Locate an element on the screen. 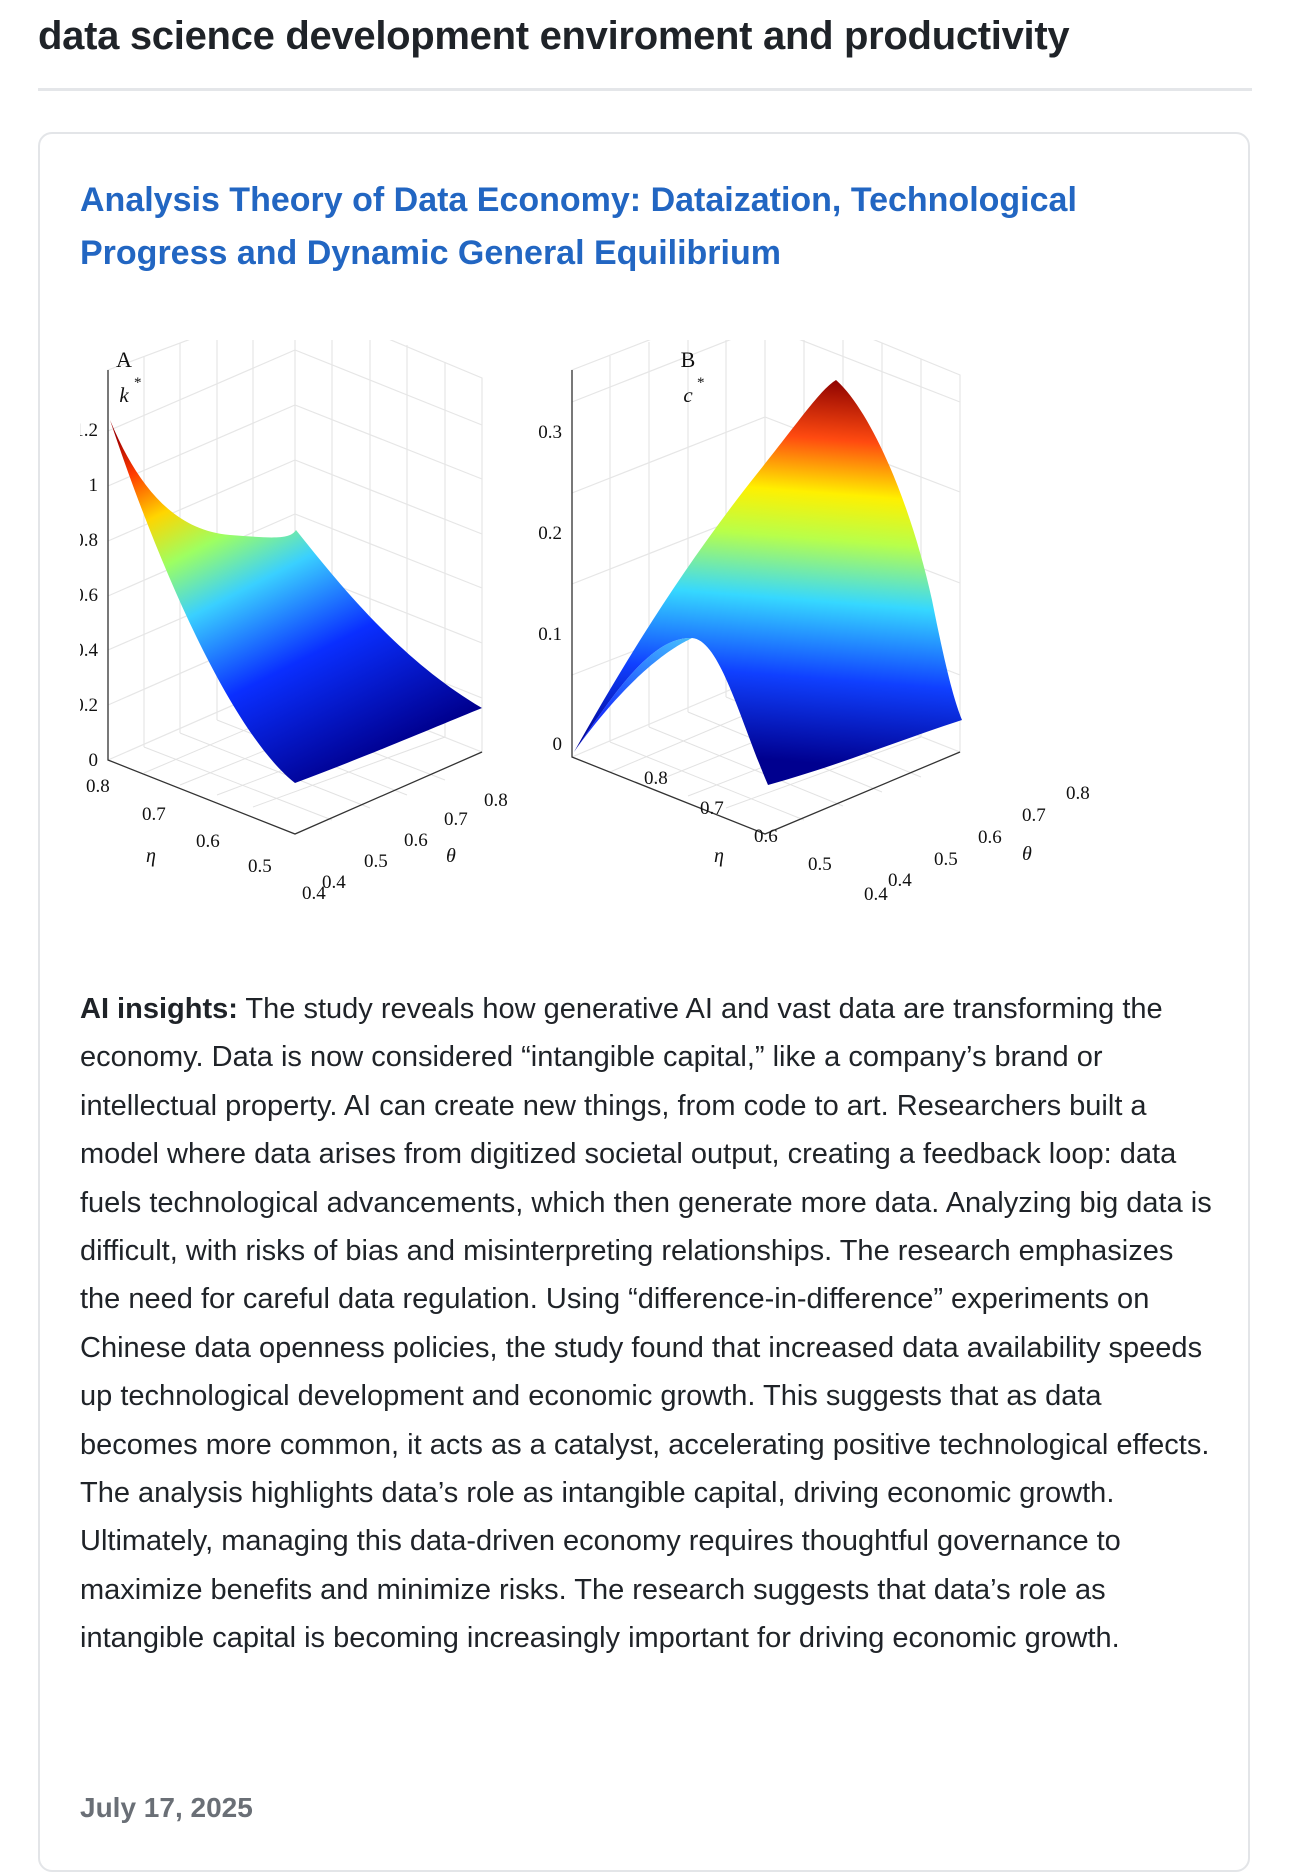 The image size is (1292, 1876). panel-b-axes is located at coordinates (766, 602).